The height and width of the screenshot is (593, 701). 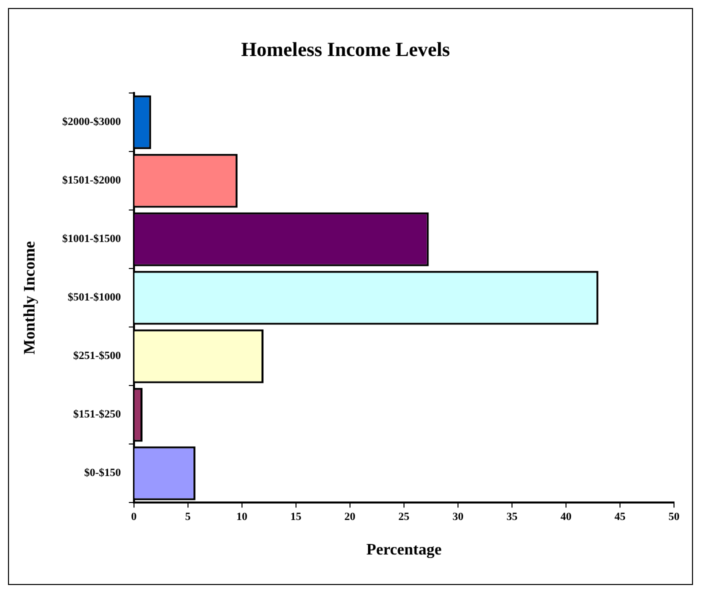 What do you see at coordinates (345, 50) in the screenshot?
I see `chart-title: Homeless Income Levels` at bounding box center [345, 50].